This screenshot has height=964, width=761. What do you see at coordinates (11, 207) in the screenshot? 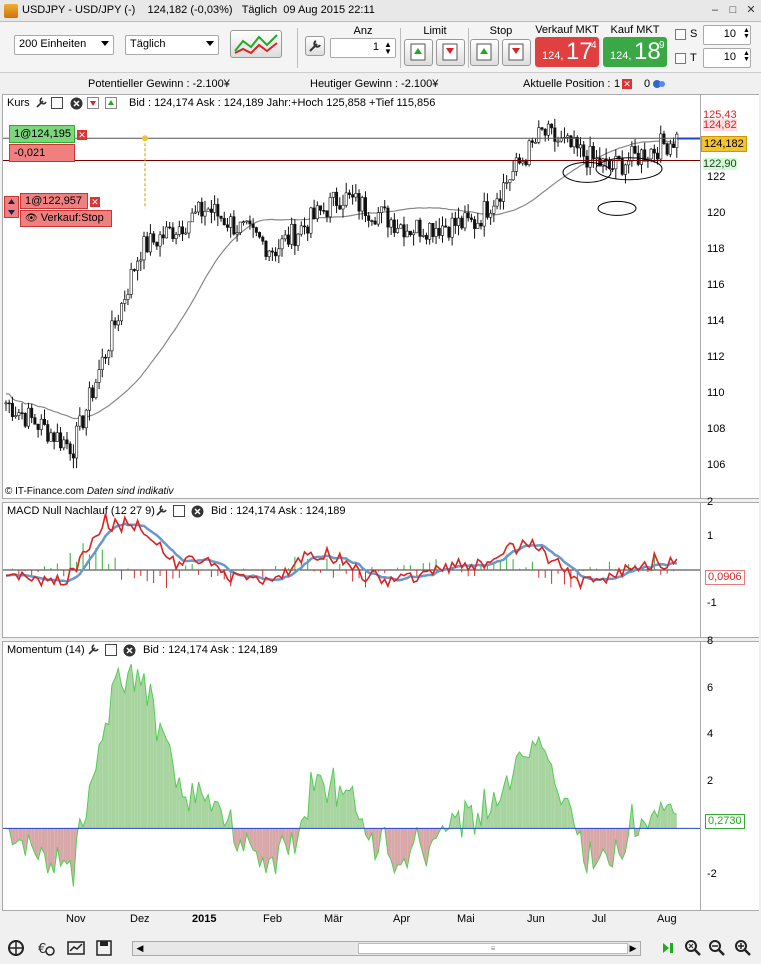
I see `order-move-icon` at bounding box center [11, 207].